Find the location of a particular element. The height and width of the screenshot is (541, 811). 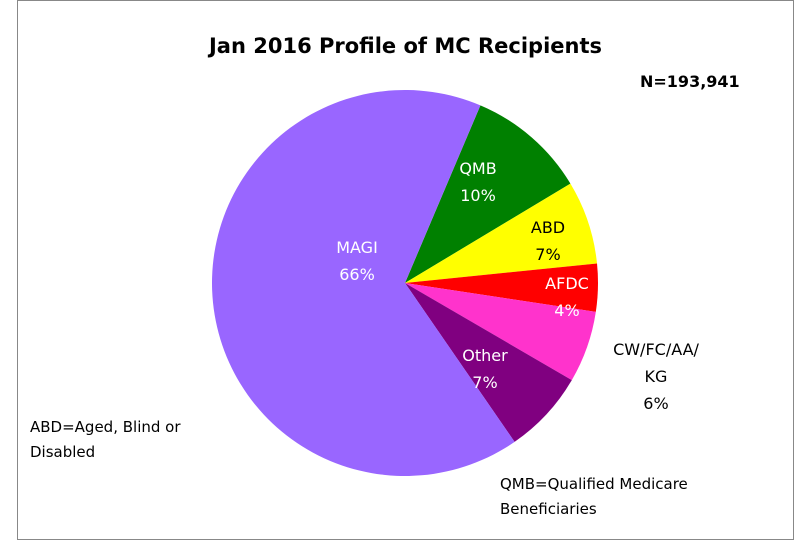

category-label: CW/FC/AA/KG is located at coordinates (656, 363).